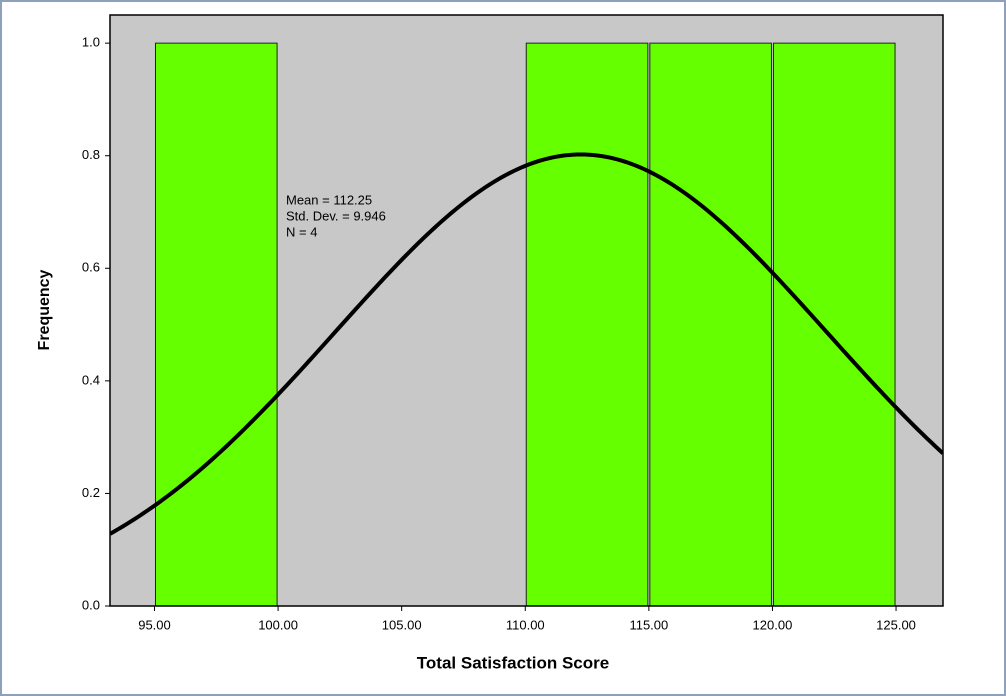 The width and height of the screenshot is (1006, 696). What do you see at coordinates (91, 492) in the screenshot?
I see `y-tick-label: 0.2` at bounding box center [91, 492].